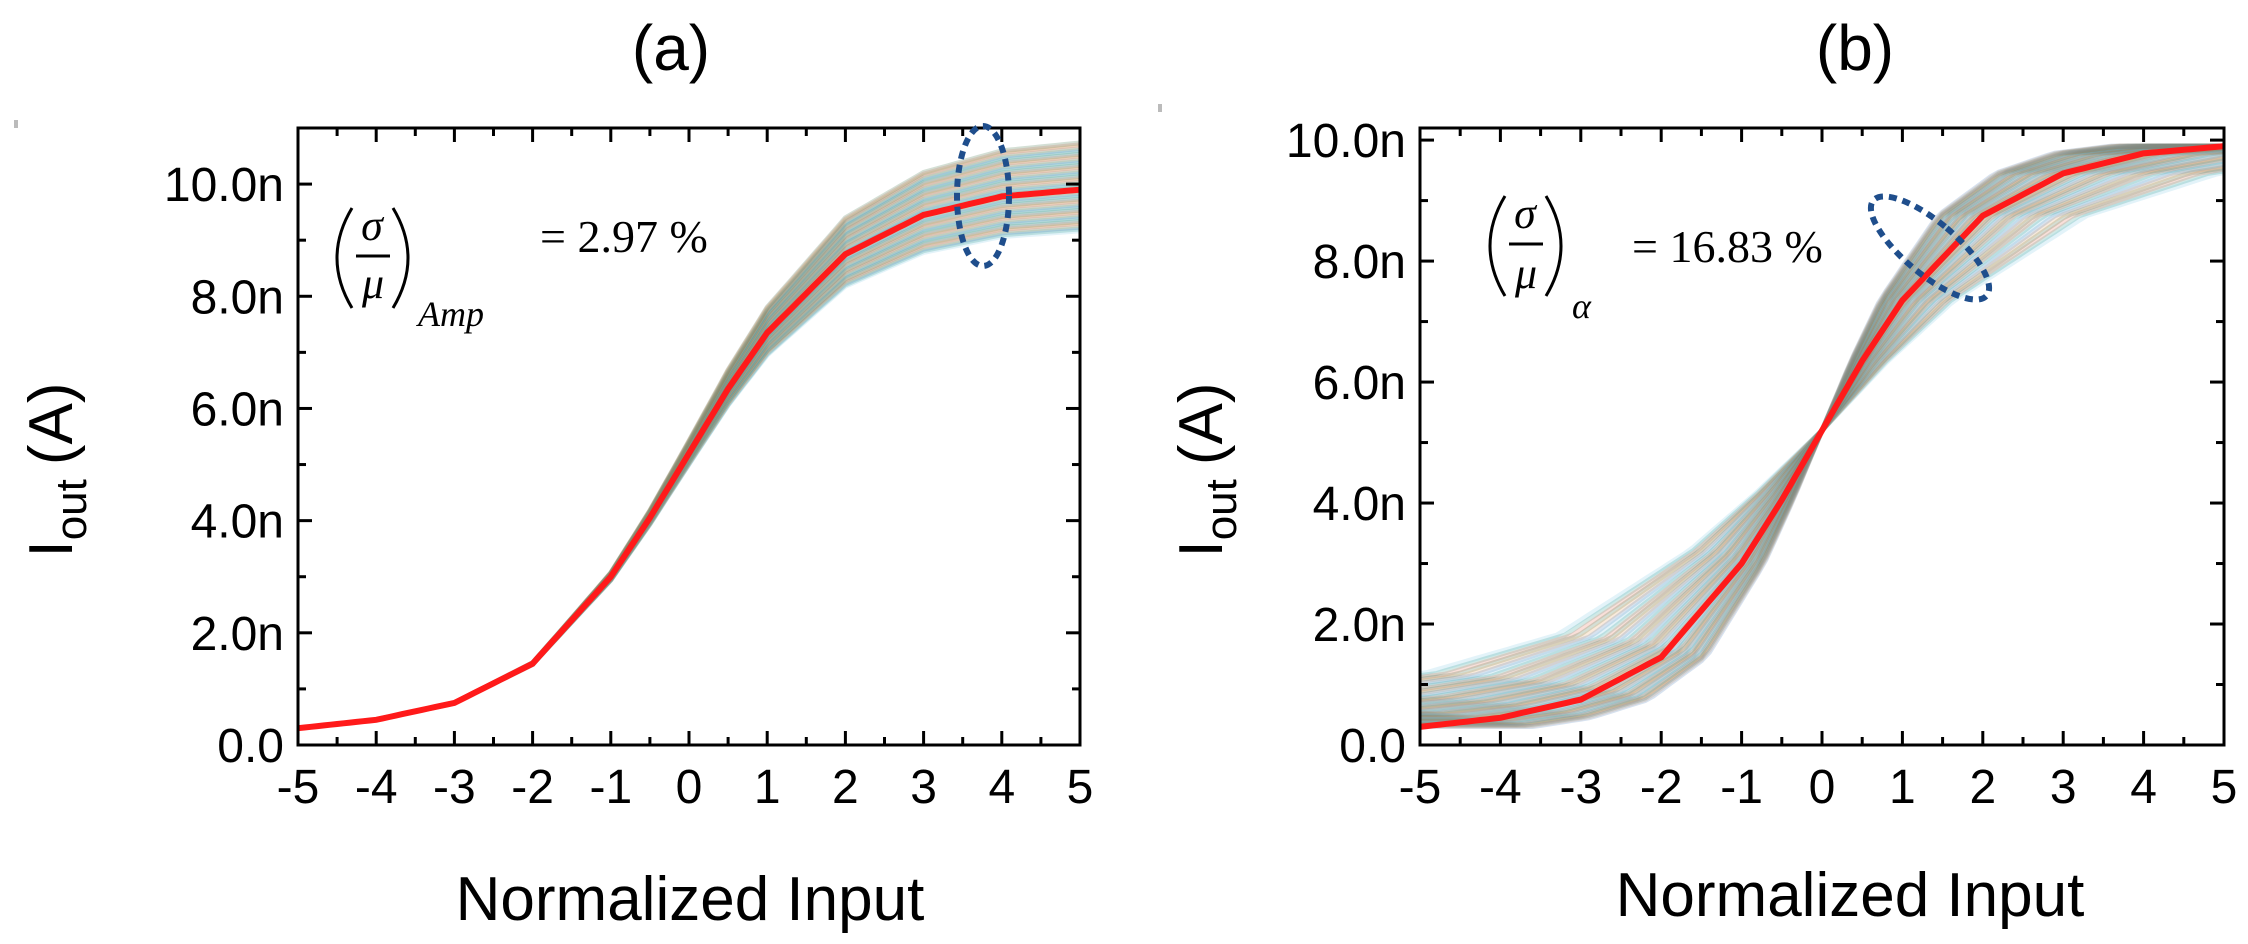  Describe the element at coordinates (51, 423) in the screenshot. I see `panel-a-ylabel-unit: (A)` at that location.